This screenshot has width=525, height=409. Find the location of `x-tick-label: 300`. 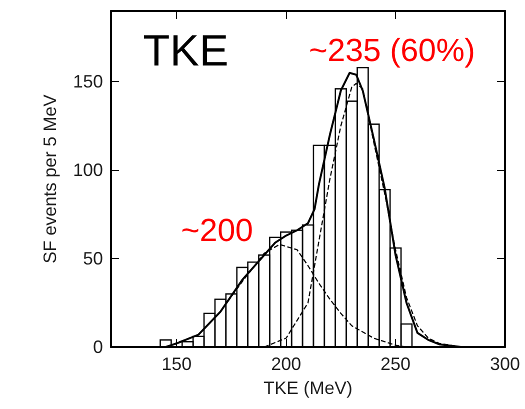

x-tick-label: 300 is located at coordinates (505, 364).